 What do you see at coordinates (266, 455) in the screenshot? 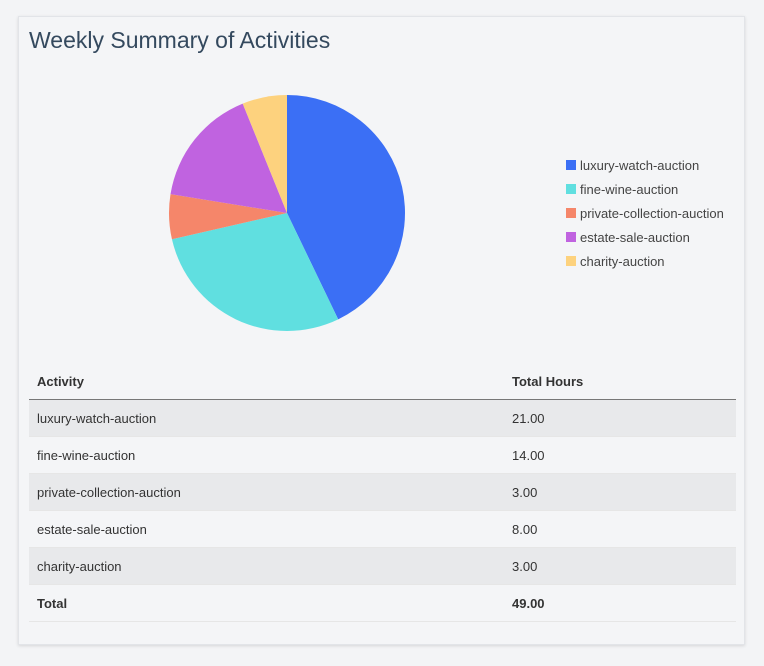
I see `activity-cell: fine-wine-auction` at bounding box center [266, 455].